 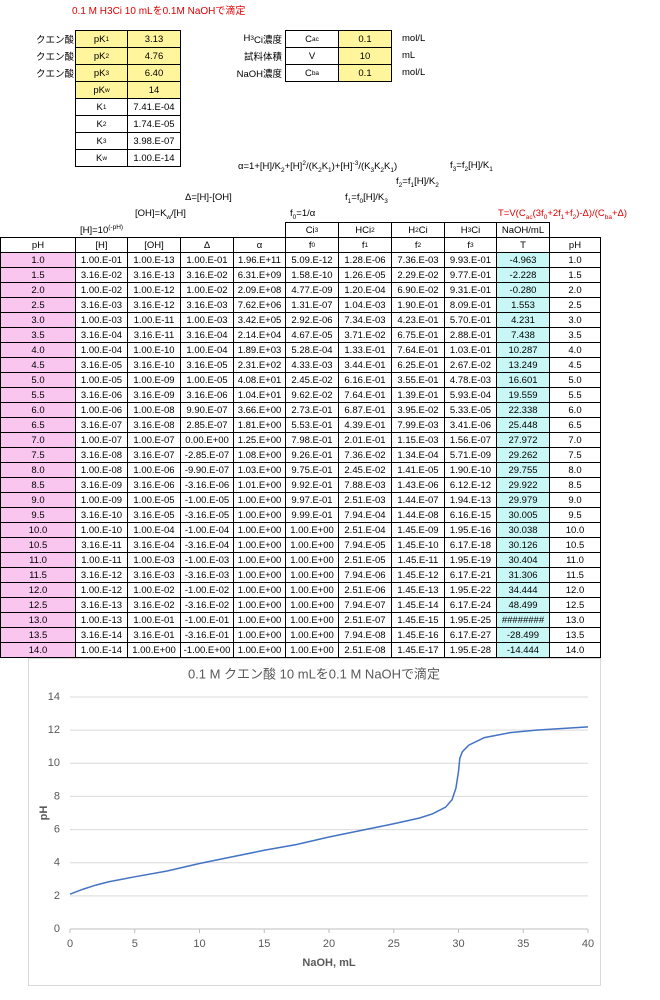 What do you see at coordinates (101, 395) in the screenshot?
I see `table-cell: 3.16.E-06` at bounding box center [101, 395].